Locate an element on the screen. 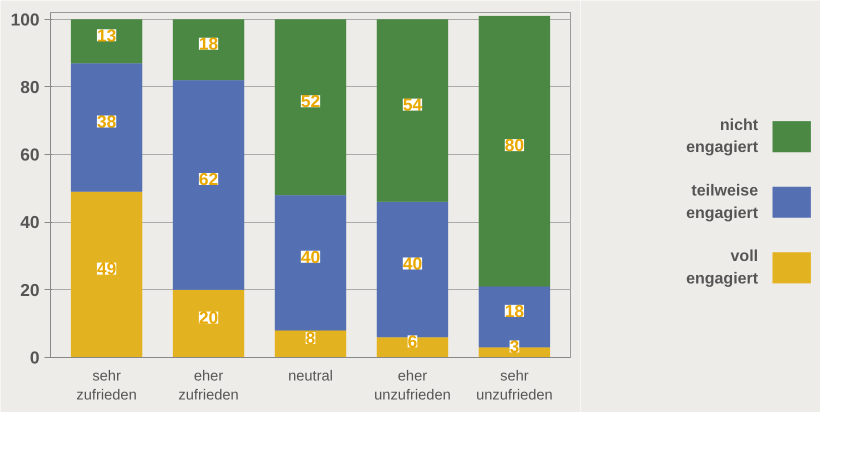  data-label: 8 is located at coordinates (311, 338).